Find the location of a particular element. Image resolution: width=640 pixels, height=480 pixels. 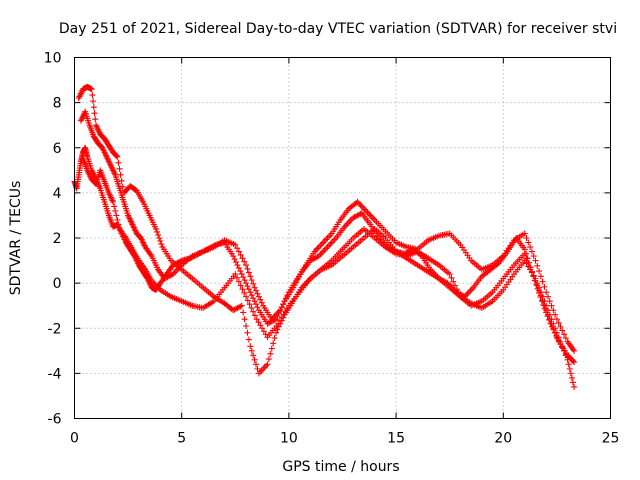

y-tick-label: -2 is located at coordinates (55, 329).